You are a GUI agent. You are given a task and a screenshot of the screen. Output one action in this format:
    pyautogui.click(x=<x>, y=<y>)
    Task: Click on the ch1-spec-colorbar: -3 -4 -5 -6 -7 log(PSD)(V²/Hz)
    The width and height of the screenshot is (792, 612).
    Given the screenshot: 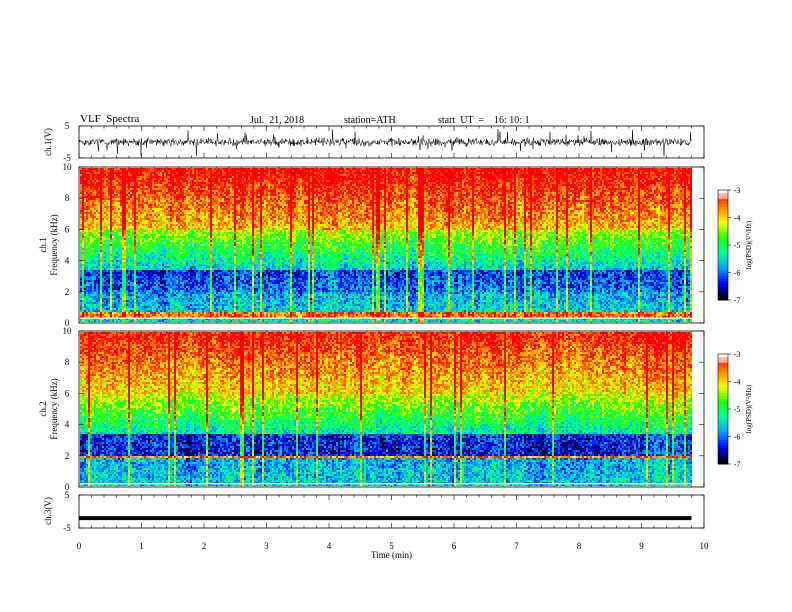 What is the action you would take?
    pyautogui.click(x=735, y=245)
    